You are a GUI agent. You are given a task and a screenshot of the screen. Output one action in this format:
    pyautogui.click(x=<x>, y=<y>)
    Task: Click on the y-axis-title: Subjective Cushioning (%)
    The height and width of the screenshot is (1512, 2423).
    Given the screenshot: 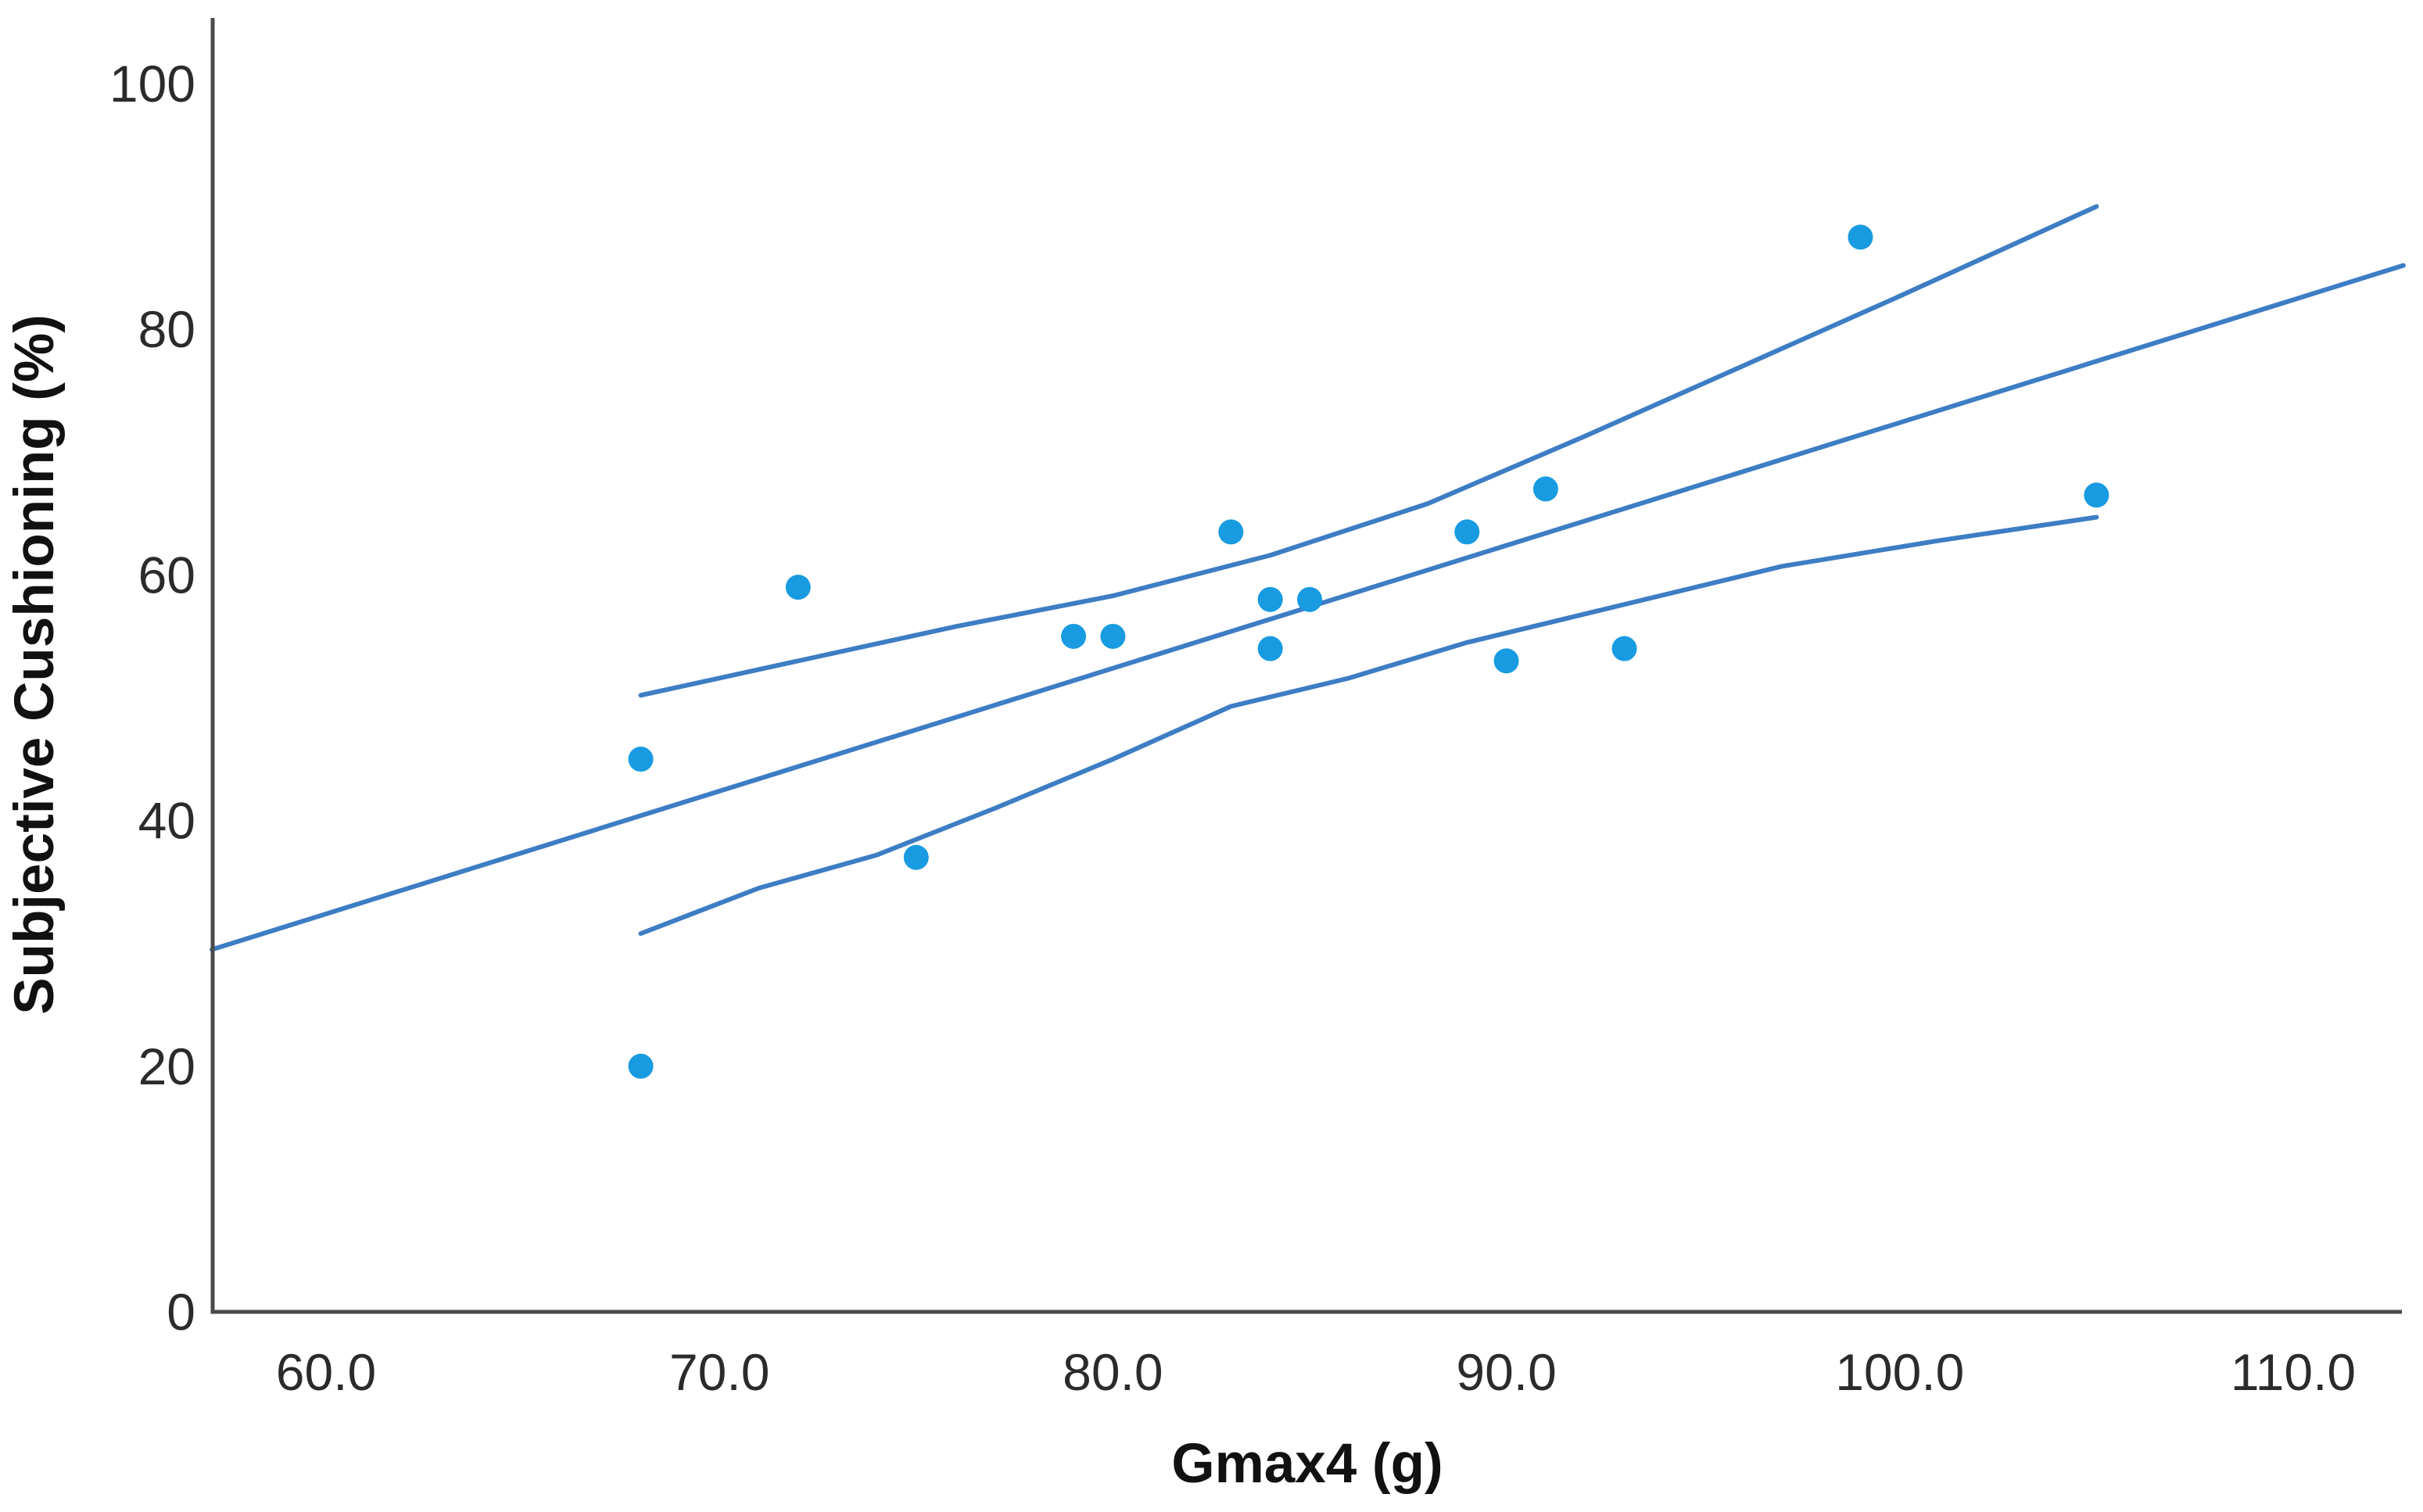 What is the action you would take?
    pyautogui.click(x=35, y=664)
    